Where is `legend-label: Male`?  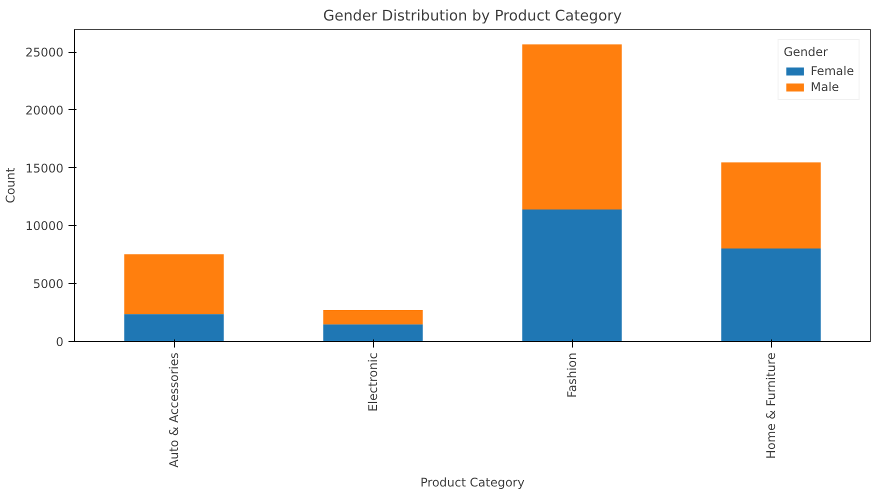 legend-label: Male is located at coordinates (825, 87).